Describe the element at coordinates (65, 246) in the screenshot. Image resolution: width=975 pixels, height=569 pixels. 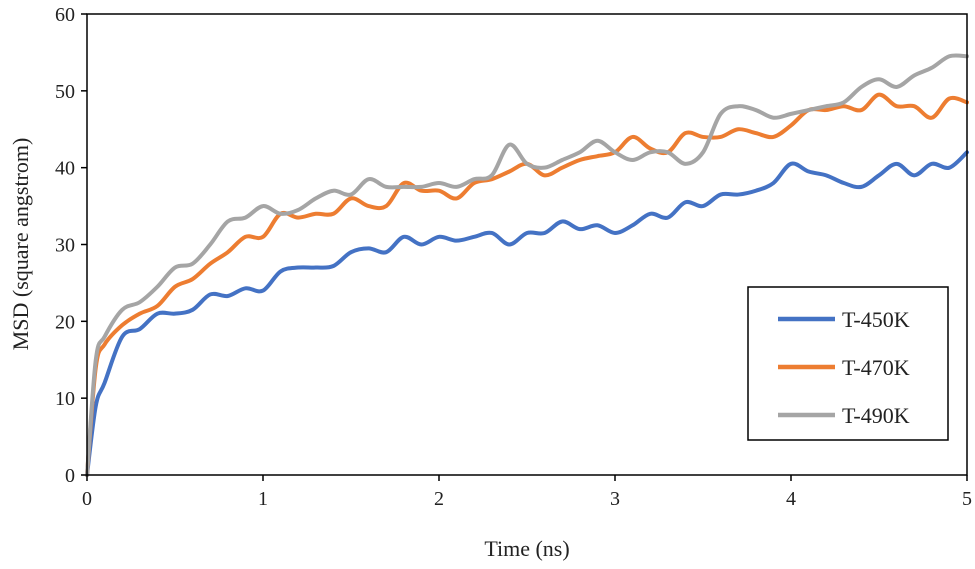
I see `y-tick-label: 30` at that location.